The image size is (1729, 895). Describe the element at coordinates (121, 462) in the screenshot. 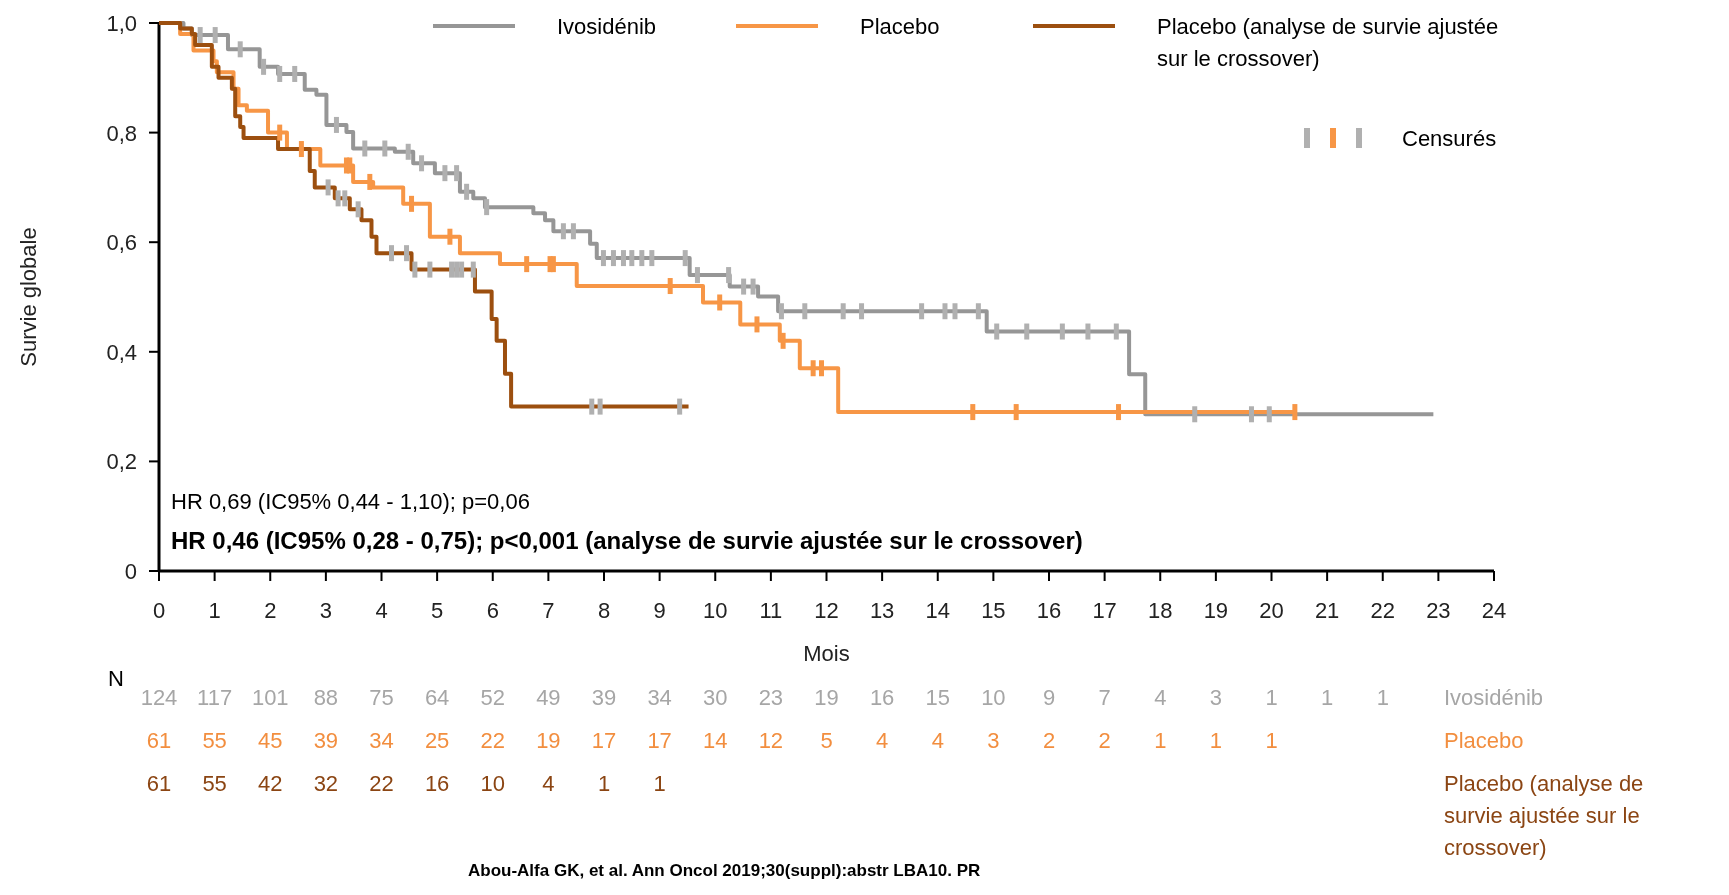

I see `y-tick-label: 0,2` at that location.